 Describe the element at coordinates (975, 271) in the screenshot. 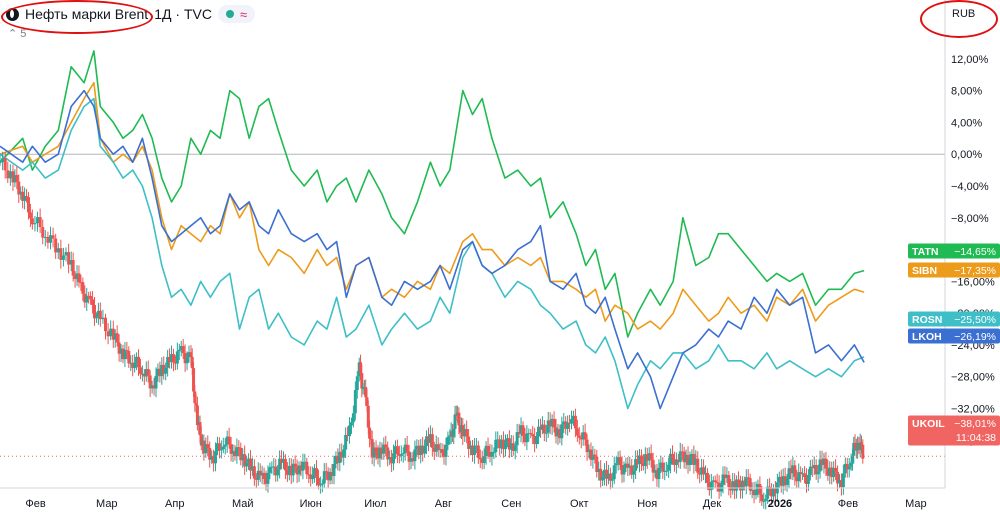

I see `value-label-value: −17,35%` at that location.